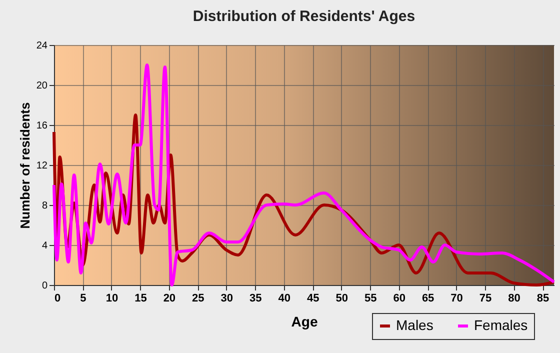  Describe the element at coordinates (304, 322) in the screenshot. I see `x-axis-title: Age` at that location.